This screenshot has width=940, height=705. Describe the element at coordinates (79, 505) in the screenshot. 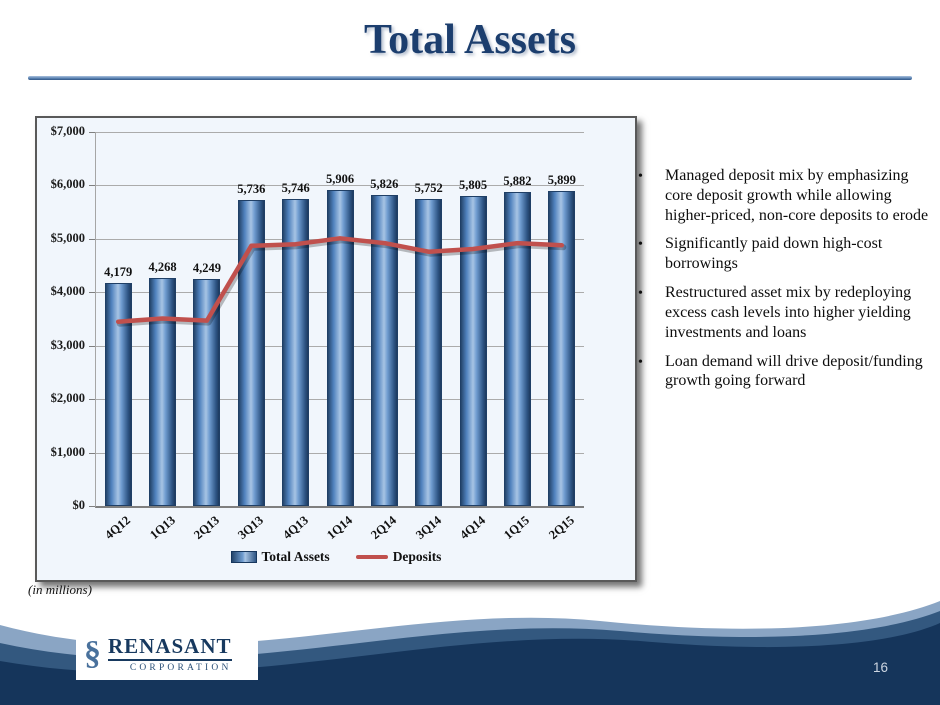

I see `y-tick-label: $0` at that location.